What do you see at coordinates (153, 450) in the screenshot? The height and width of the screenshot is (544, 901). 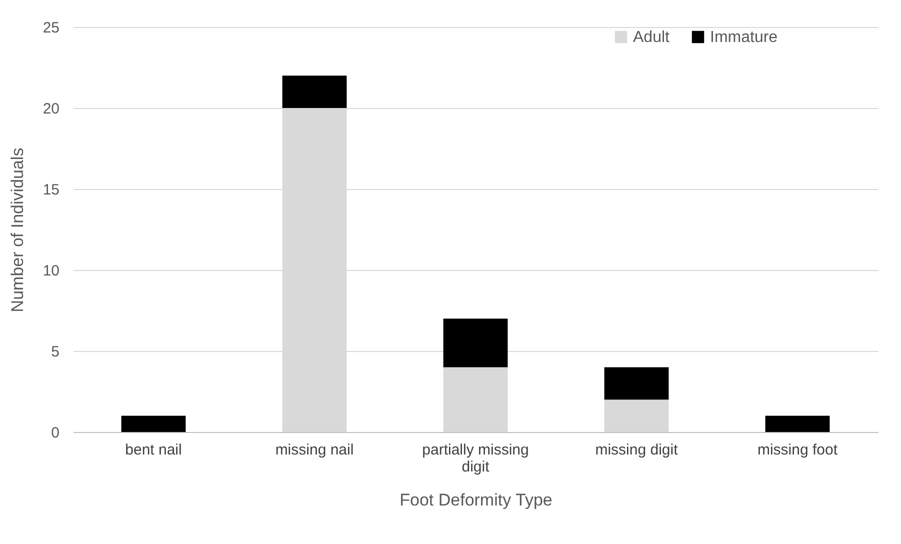 I see `x-tick-label: bent nail` at bounding box center [153, 450].